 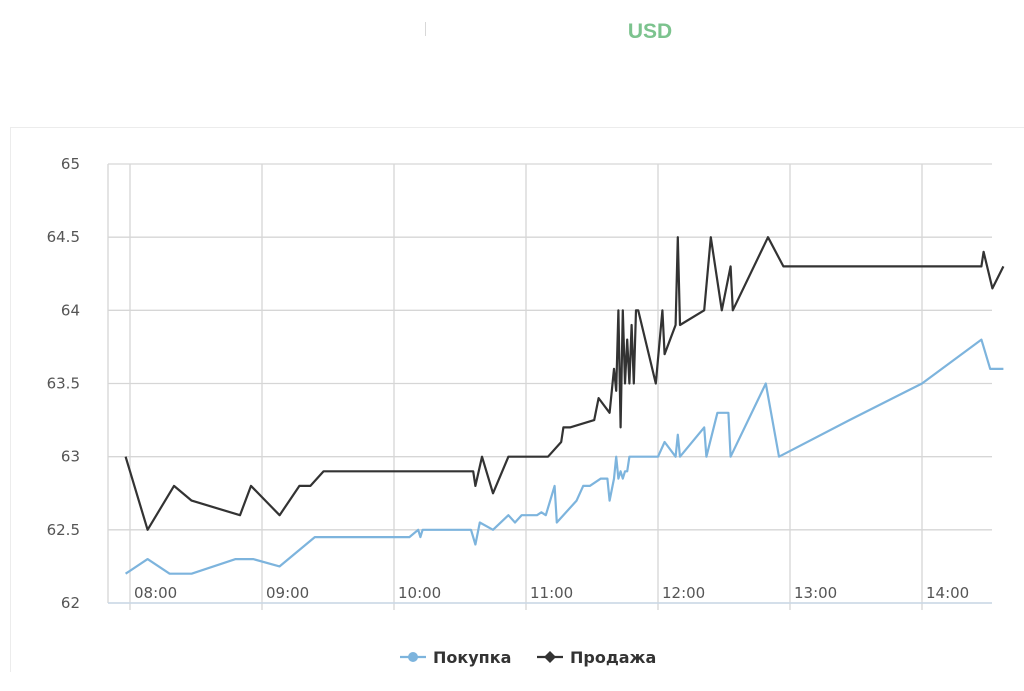 What do you see at coordinates (613, 657) in the screenshot?
I see `legend-label: Продажа` at bounding box center [613, 657].